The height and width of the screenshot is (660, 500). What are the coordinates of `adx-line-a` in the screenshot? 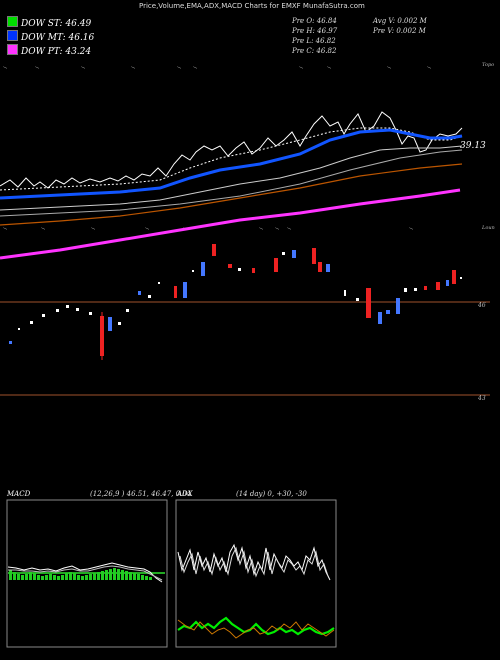 It's located at (254, 562).